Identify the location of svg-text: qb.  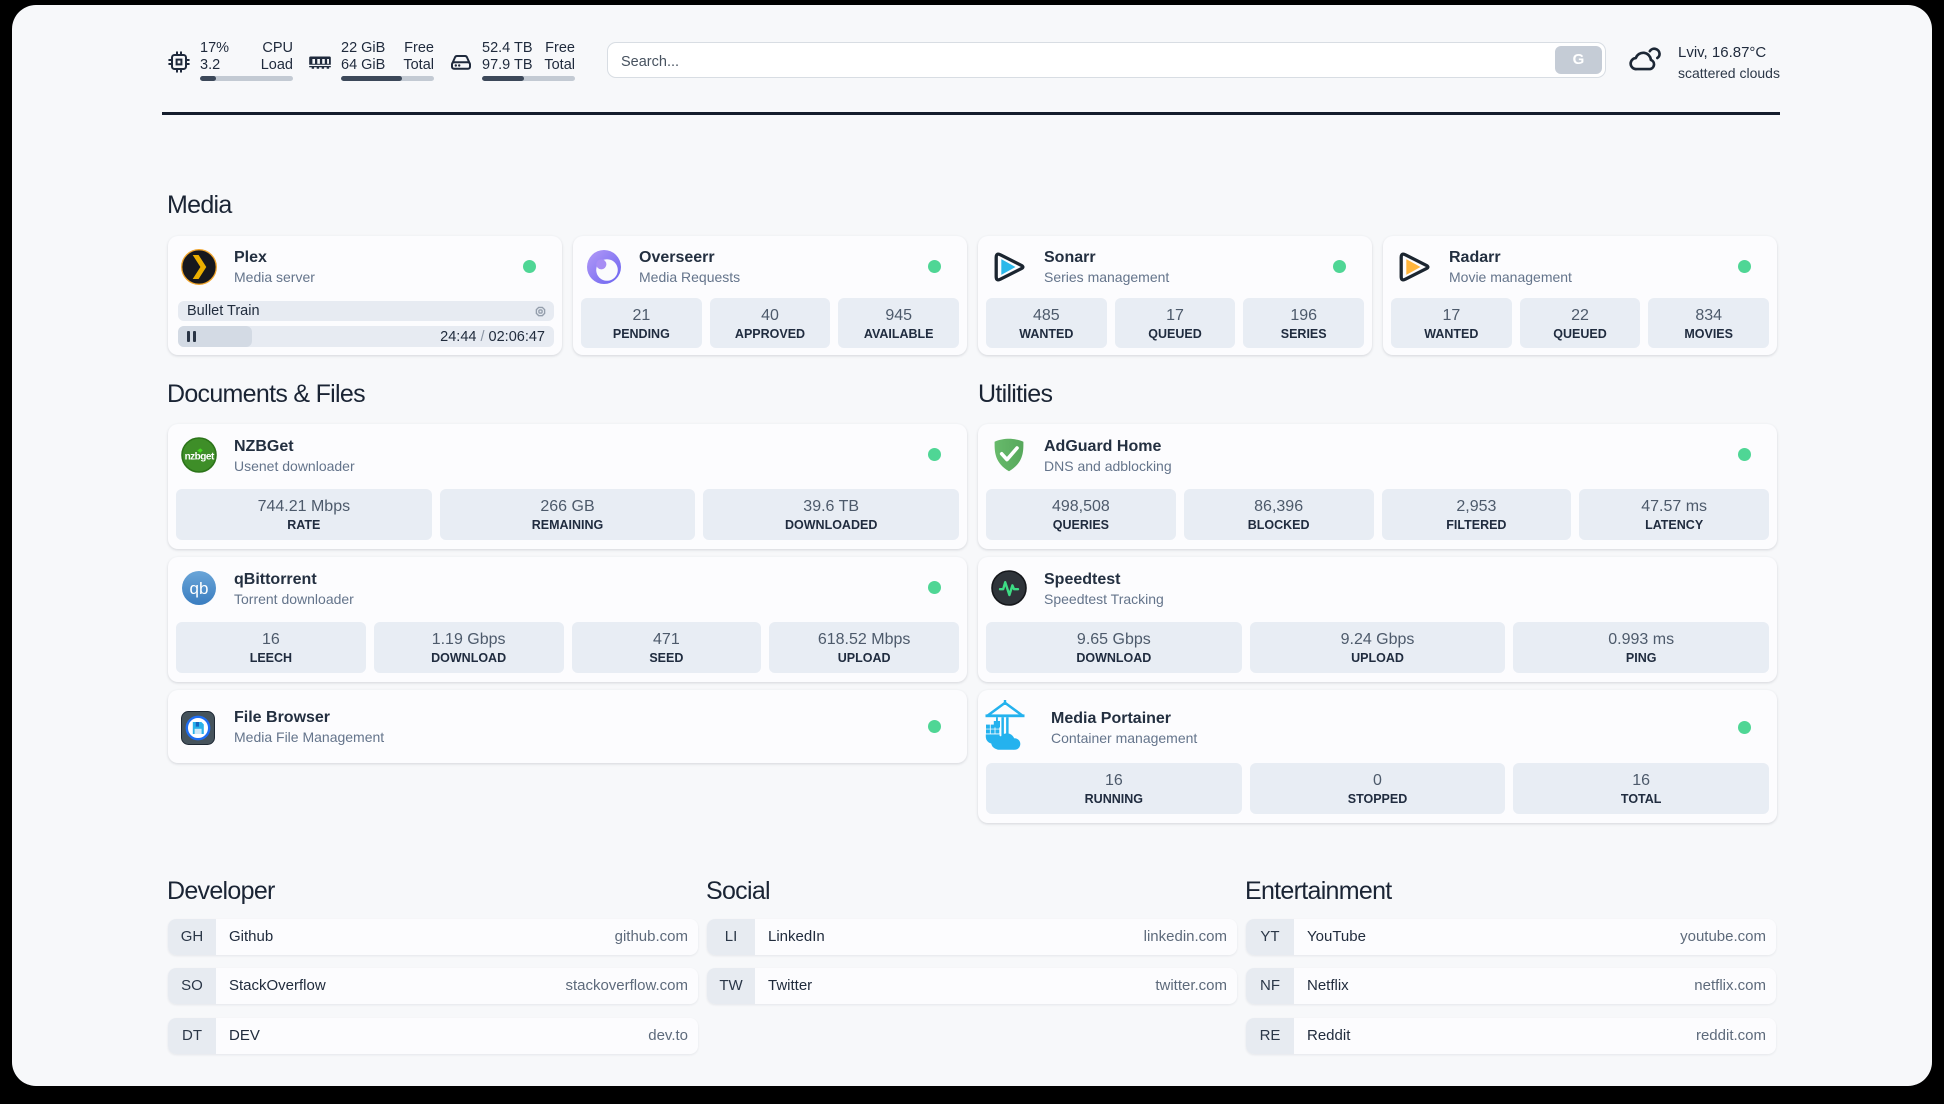
(199, 588).